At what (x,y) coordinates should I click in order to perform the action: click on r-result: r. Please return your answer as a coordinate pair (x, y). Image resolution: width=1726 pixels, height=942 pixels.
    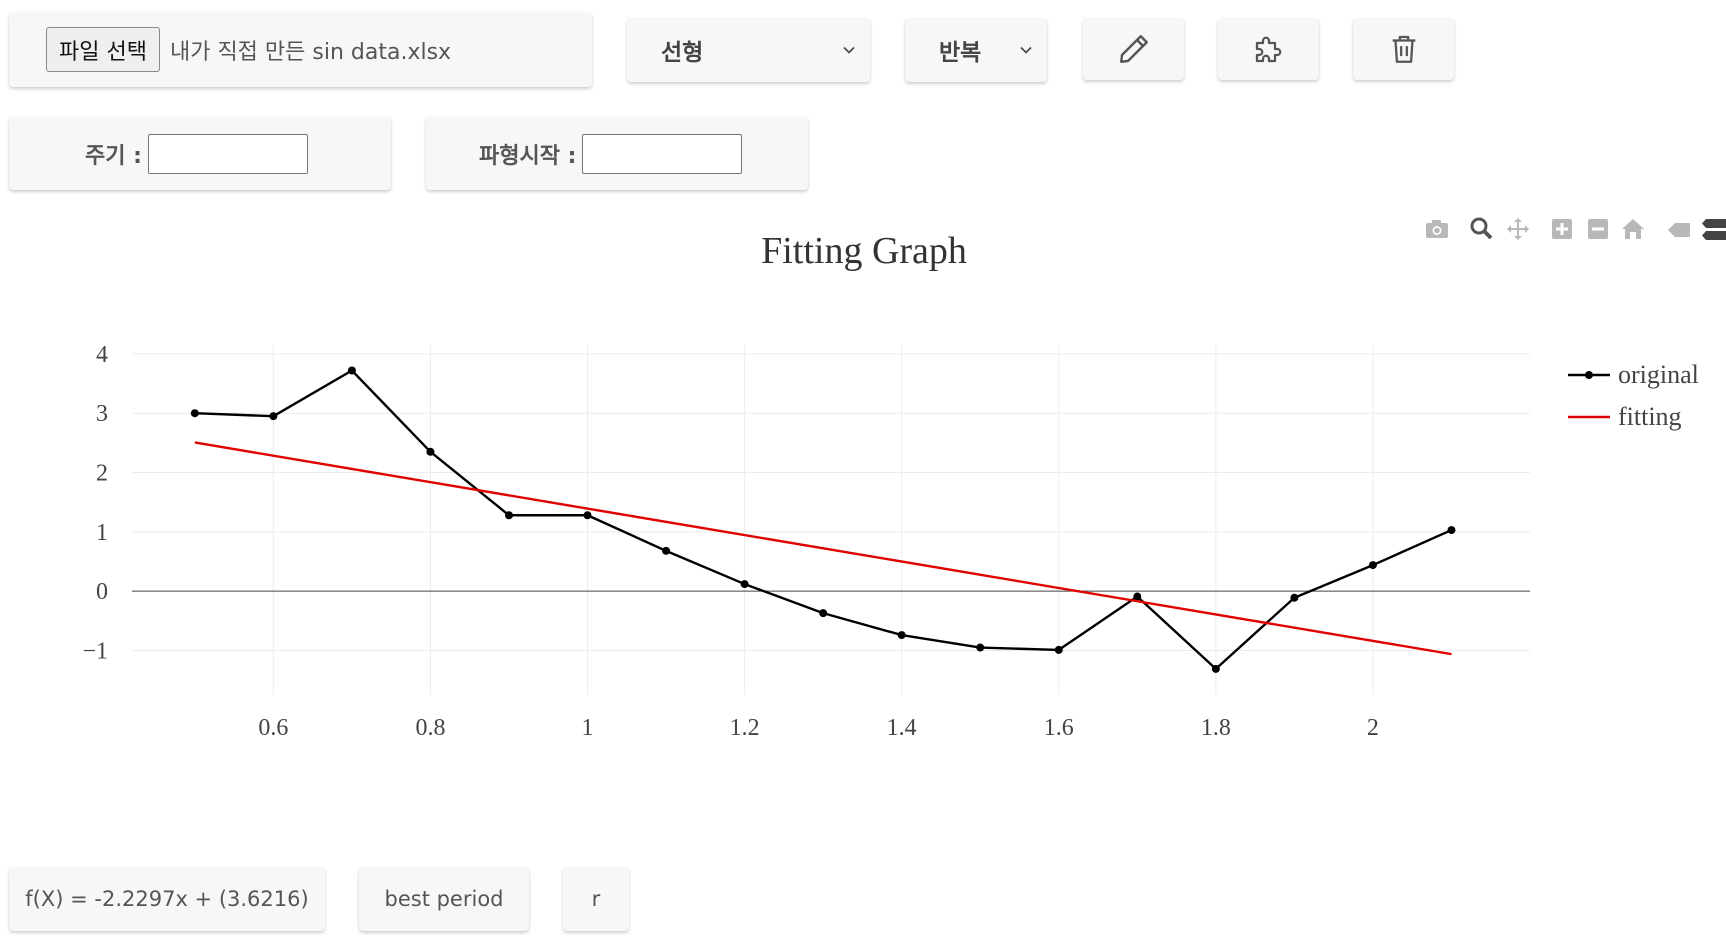
    Looking at the image, I should click on (596, 899).